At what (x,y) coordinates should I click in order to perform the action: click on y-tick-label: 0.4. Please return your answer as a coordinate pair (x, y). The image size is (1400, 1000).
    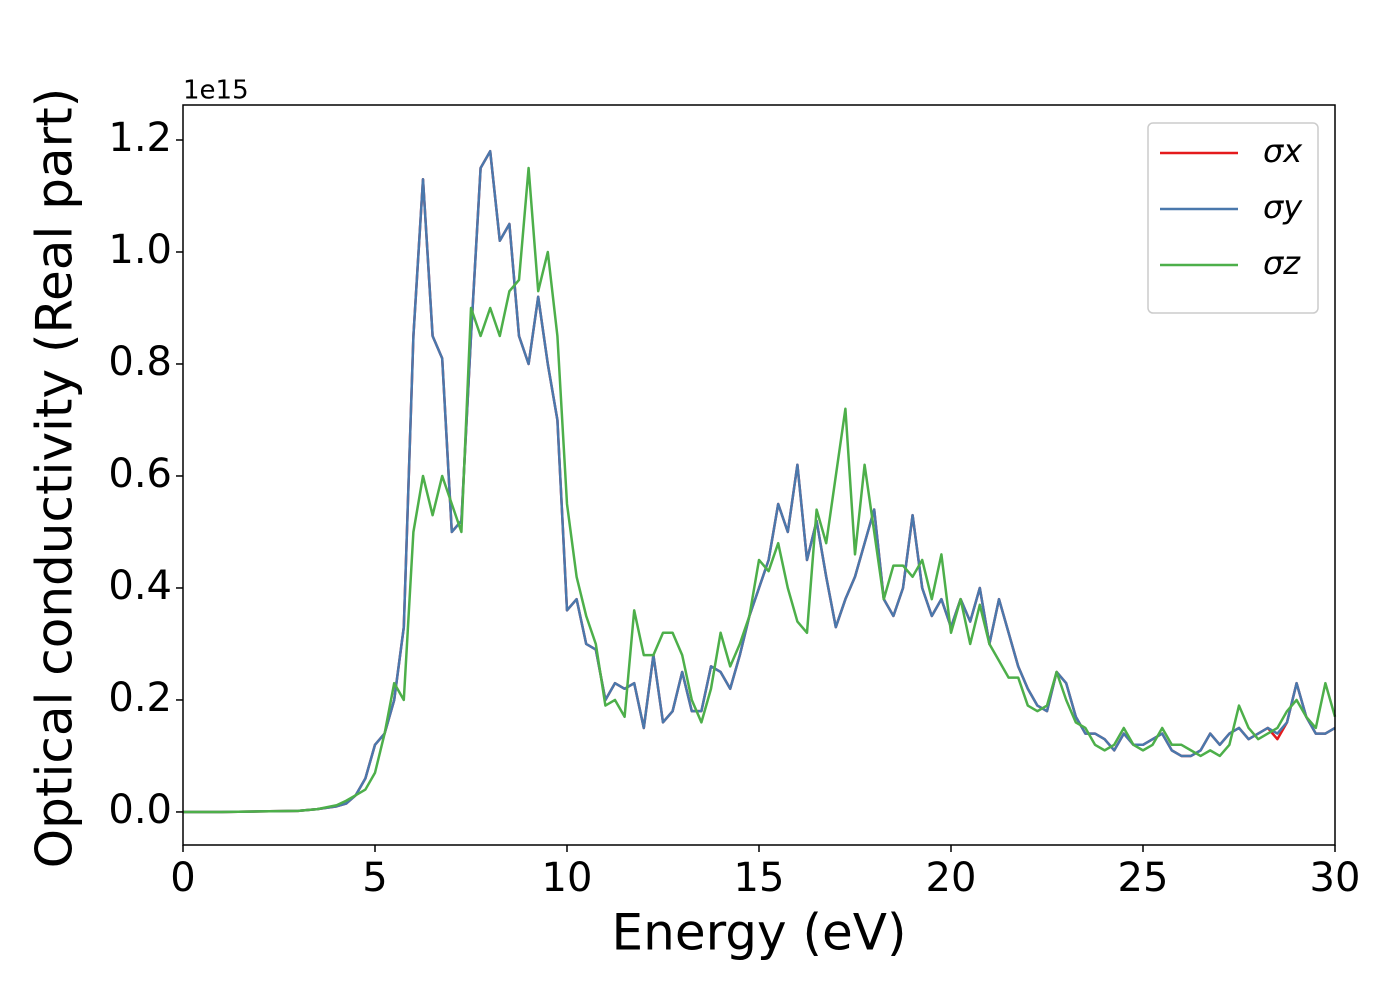
    Looking at the image, I should click on (140, 586).